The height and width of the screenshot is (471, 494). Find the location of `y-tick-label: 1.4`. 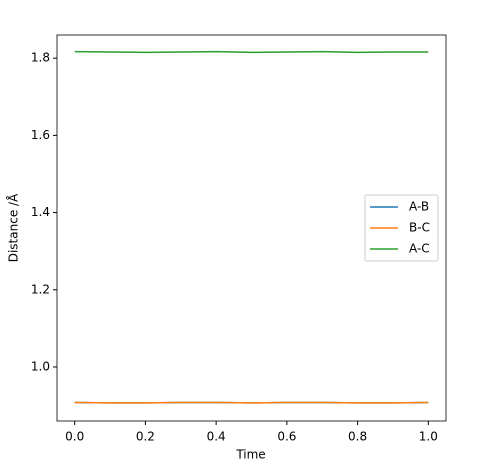

y-tick-label: 1.4 is located at coordinates (40, 212).